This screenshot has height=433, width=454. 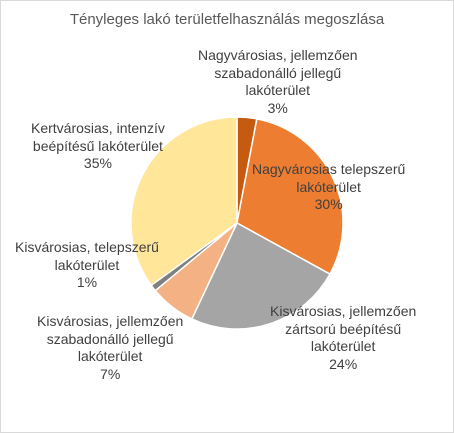 What do you see at coordinates (329, 169) in the screenshot?
I see `slice-label-line: Nagyvárosias telepszerű` at bounding box center [329, 169].